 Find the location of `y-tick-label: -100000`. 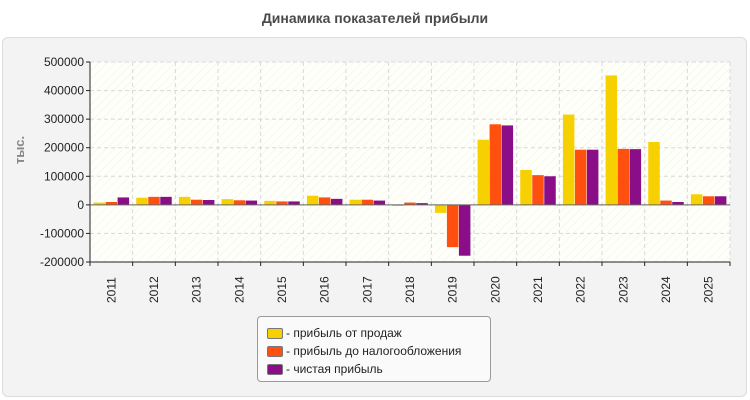

y-tick-label: -100000 is located at coordinates (62, 233).